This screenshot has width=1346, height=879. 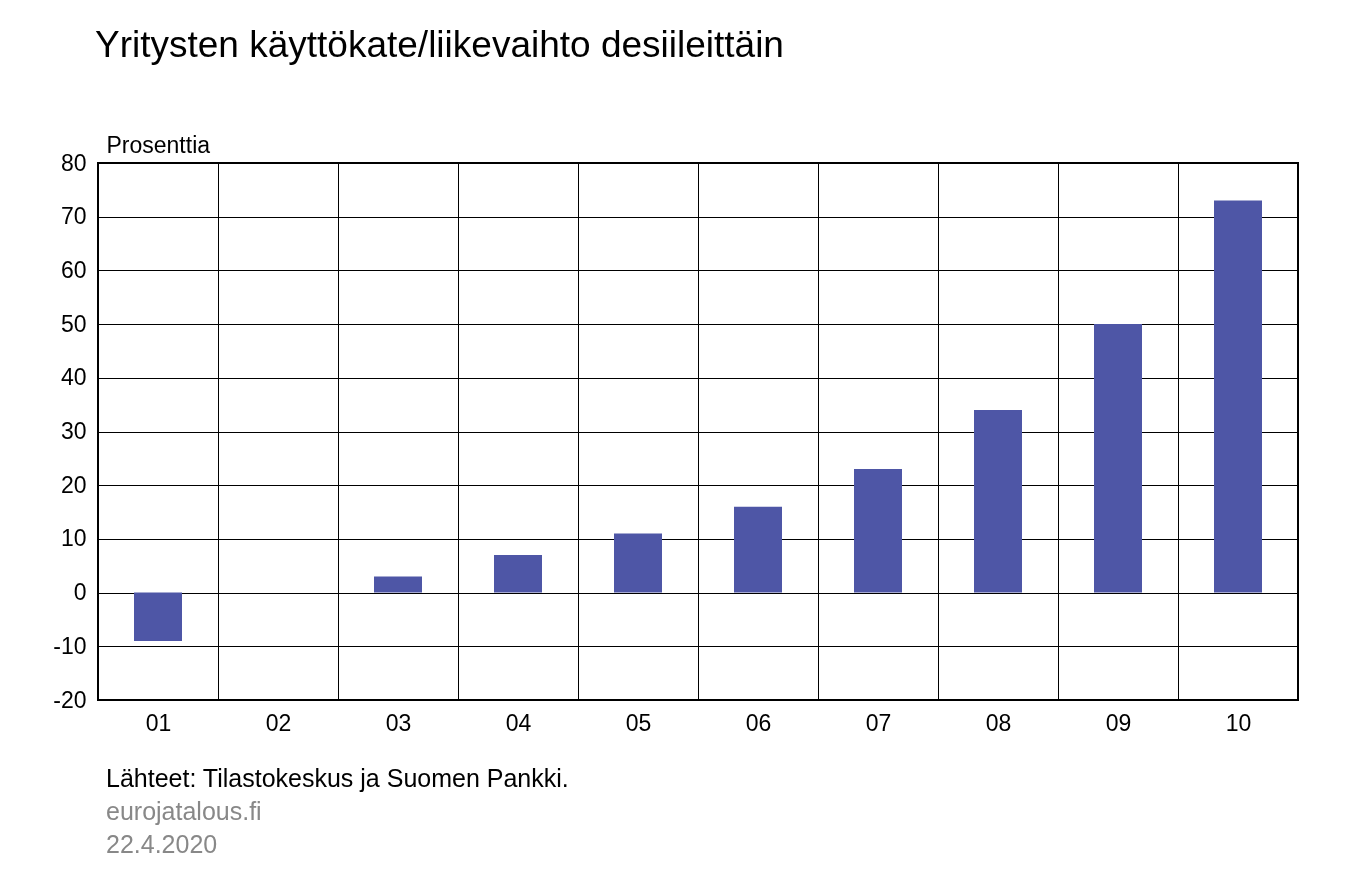 I want to click on y-tick-label: 30, so click(x=73, y=431).